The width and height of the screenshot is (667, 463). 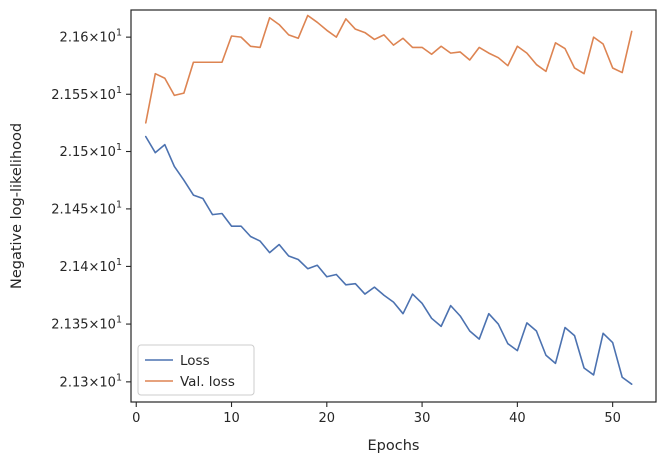 I want to click on legend: Loss Val. loss, so click(x=196, y=370).